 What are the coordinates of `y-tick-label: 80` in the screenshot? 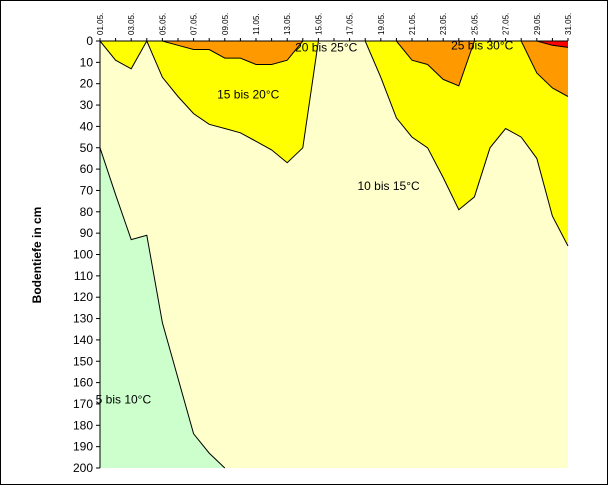 It's located at (87, 212).